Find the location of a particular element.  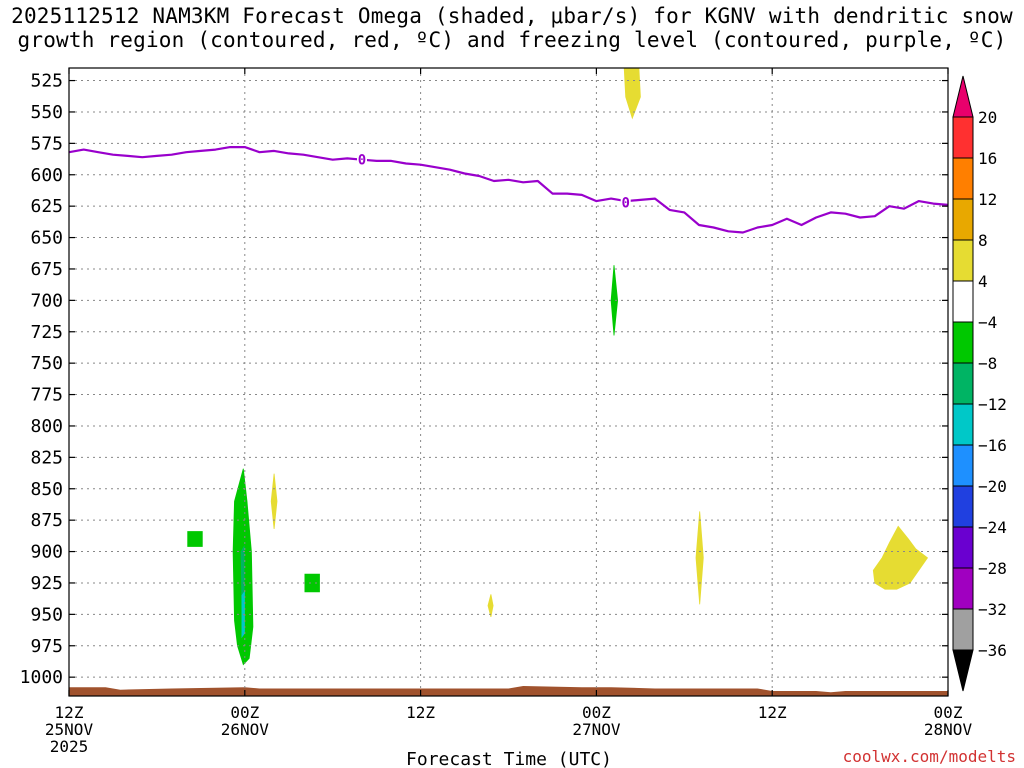

colorbar-label: 20 is located at coordinates (987, 117).